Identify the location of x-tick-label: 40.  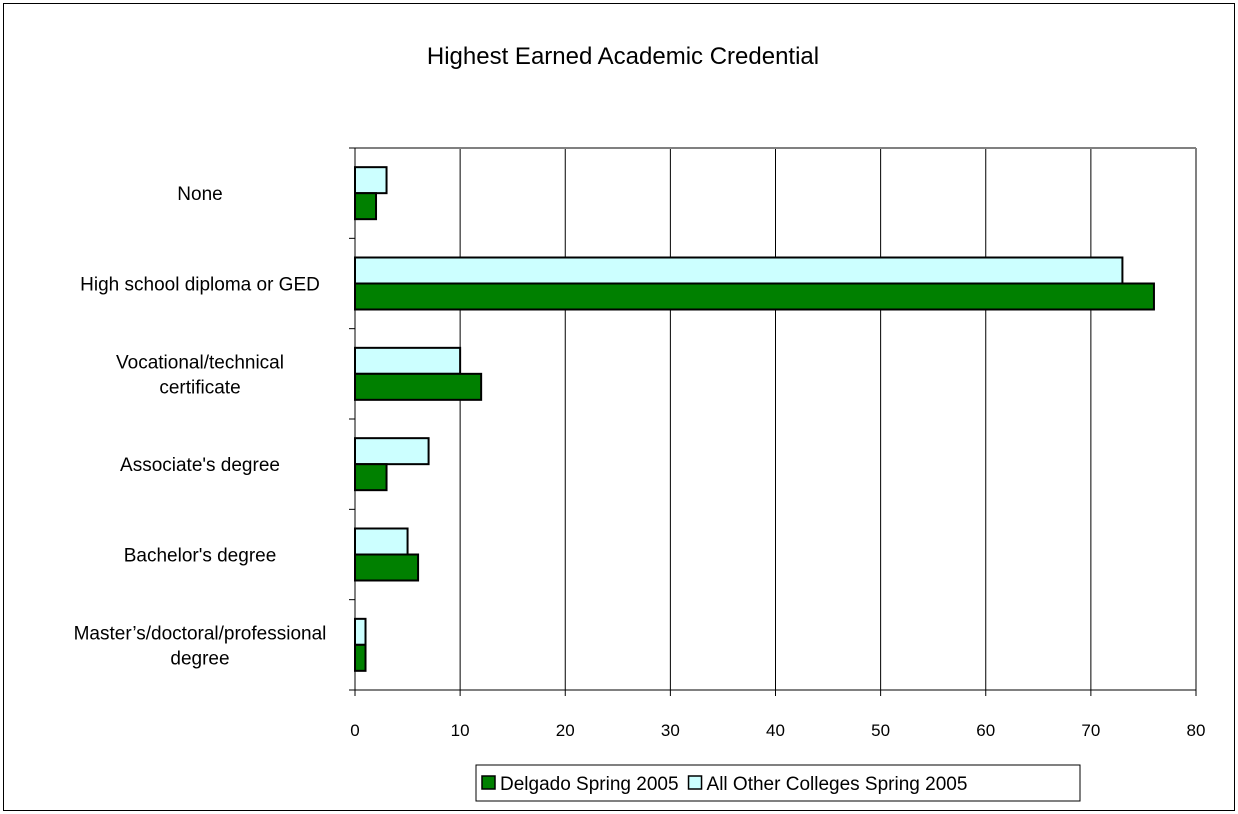
(775, 730).